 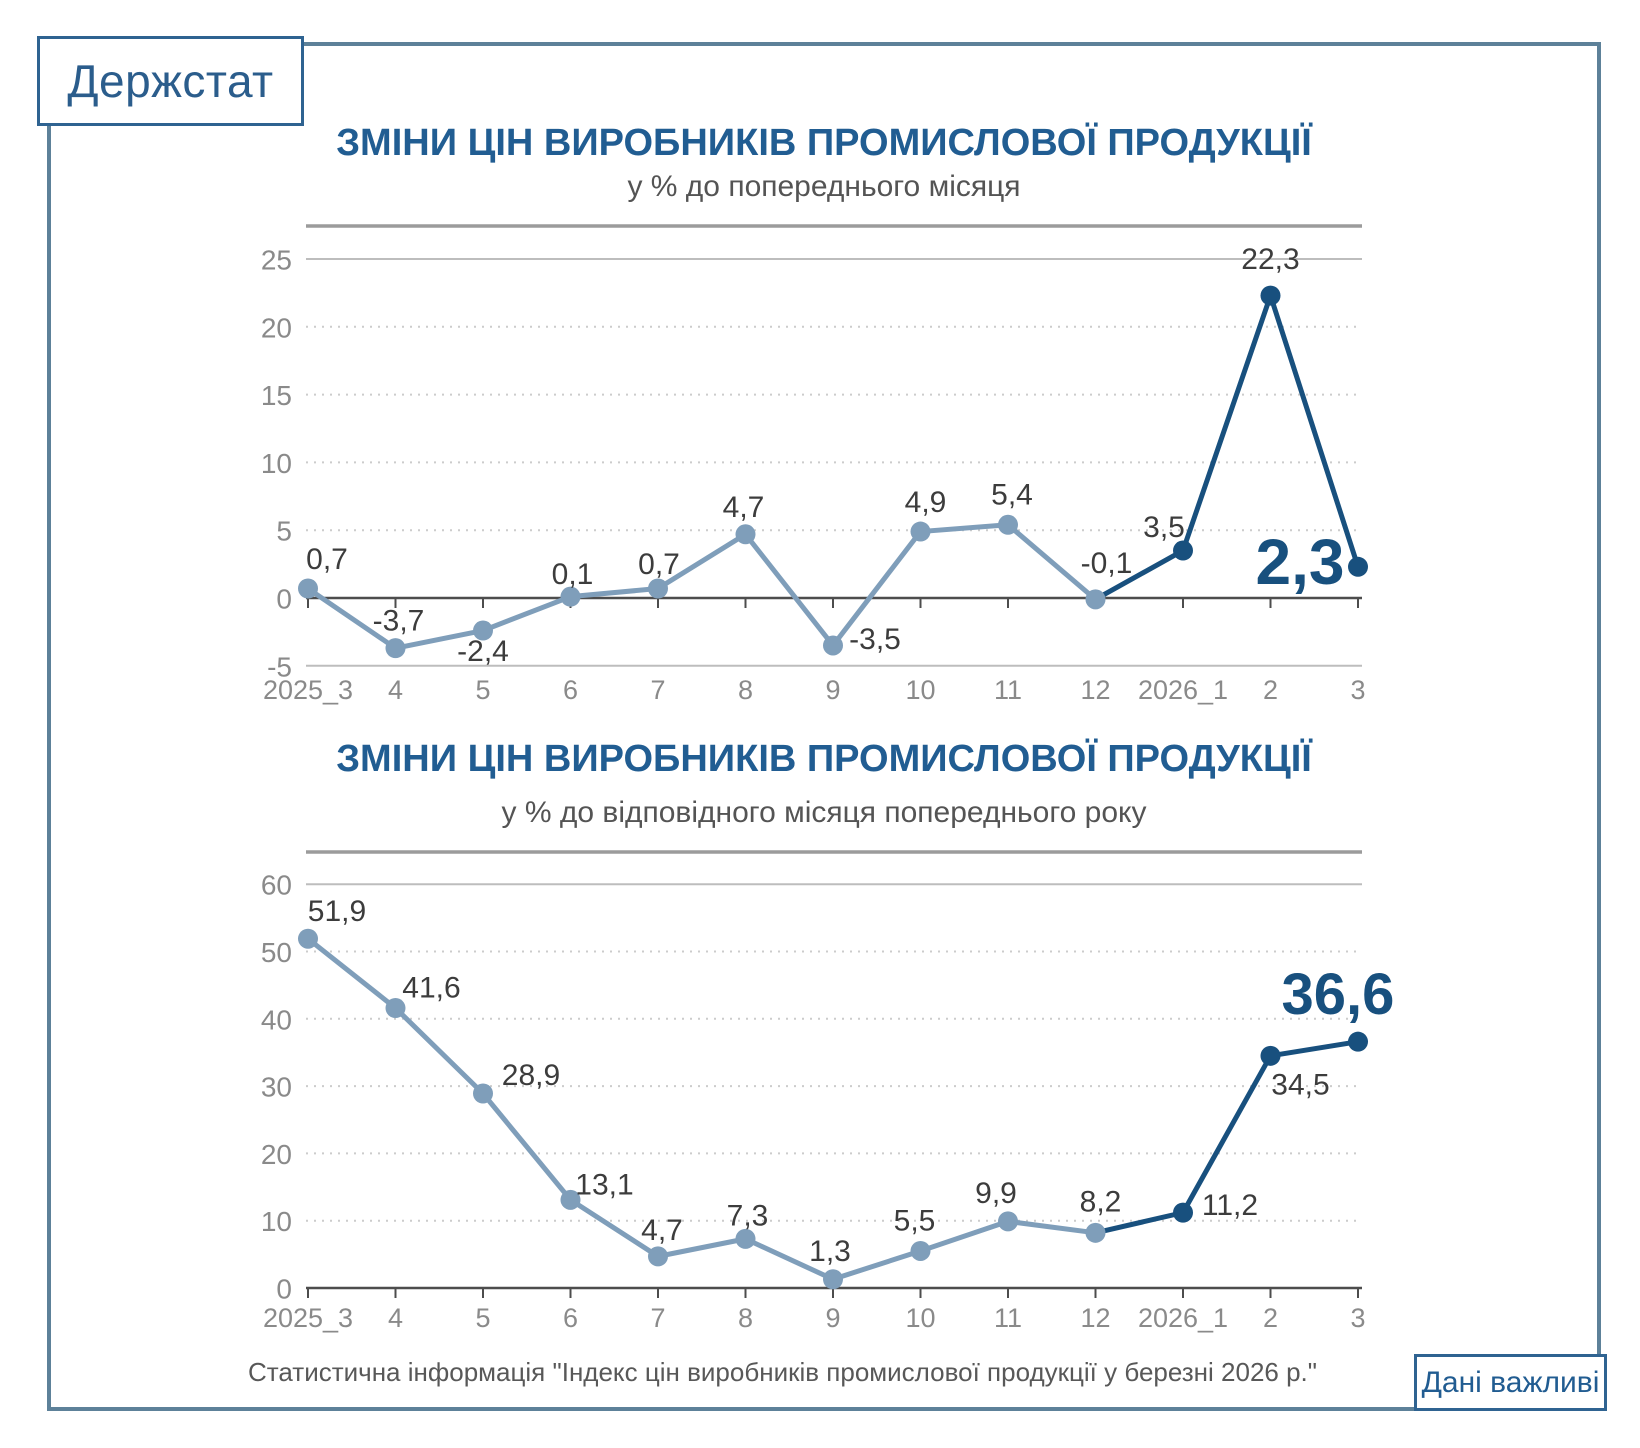 I want to click on y-axis-label: -5, so click(x=279, y=666).